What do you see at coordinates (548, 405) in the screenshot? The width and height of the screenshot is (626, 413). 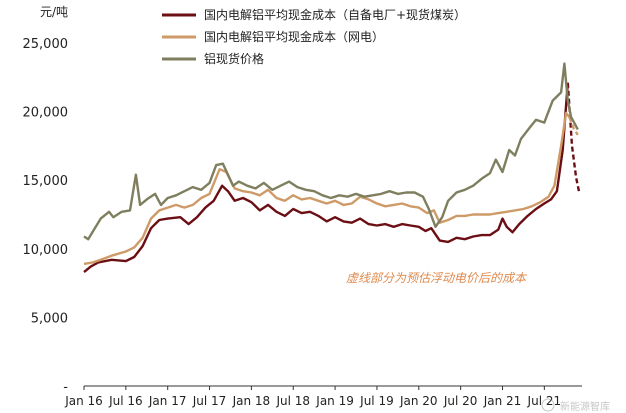 I see `watermark-icon` at bounding box center [548, 405].